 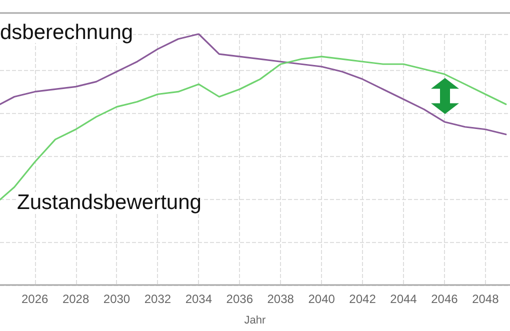 What do you see at coordinates (404, 299) in the screenshot?
I see `x-tick-label: 2044` at bounding box center [404, 299].